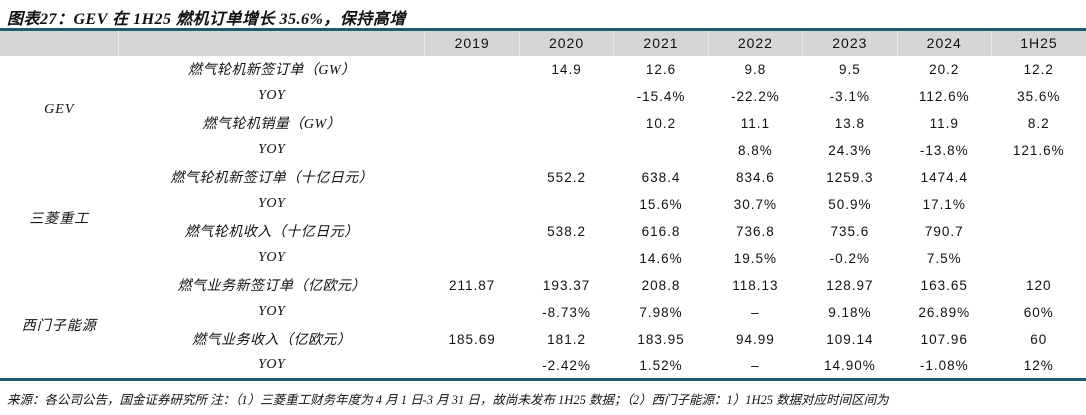 The height and width of the screenshot is (415, 1086). Describe the element at coordinates (755, 177) in the screenshot. I see `value-cell: 834.6` at that location.